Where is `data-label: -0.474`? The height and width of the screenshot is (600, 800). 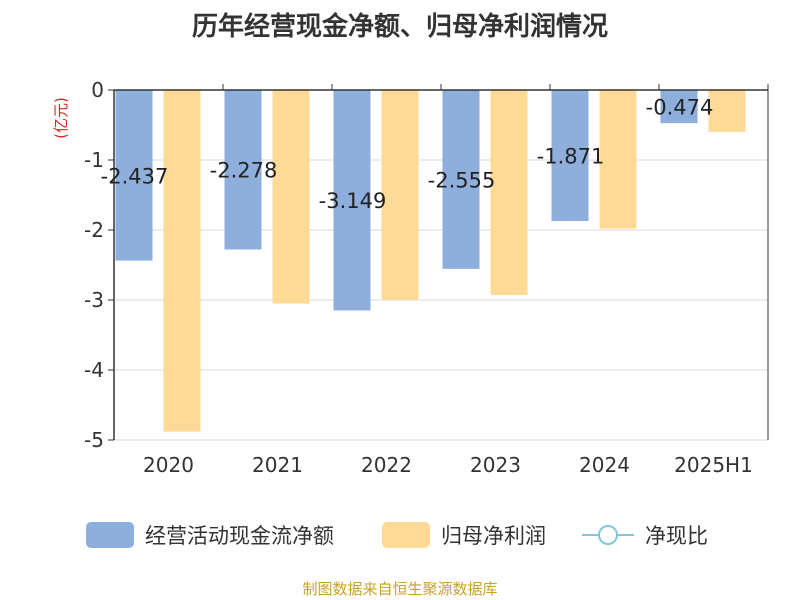 data-label: -0.474 is located at coordinates (680, 108).